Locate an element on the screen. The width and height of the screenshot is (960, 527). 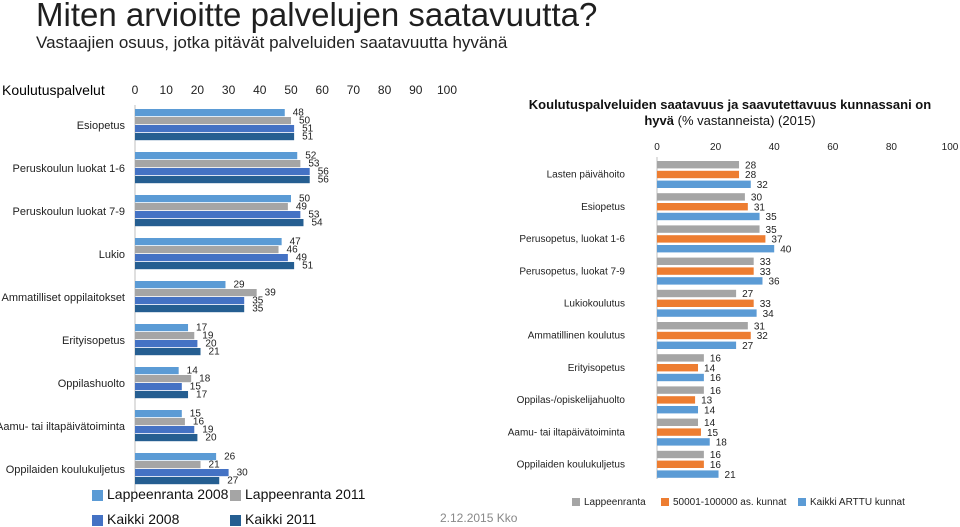
category-label: Esiopetus is located at coordinates (101, 126).